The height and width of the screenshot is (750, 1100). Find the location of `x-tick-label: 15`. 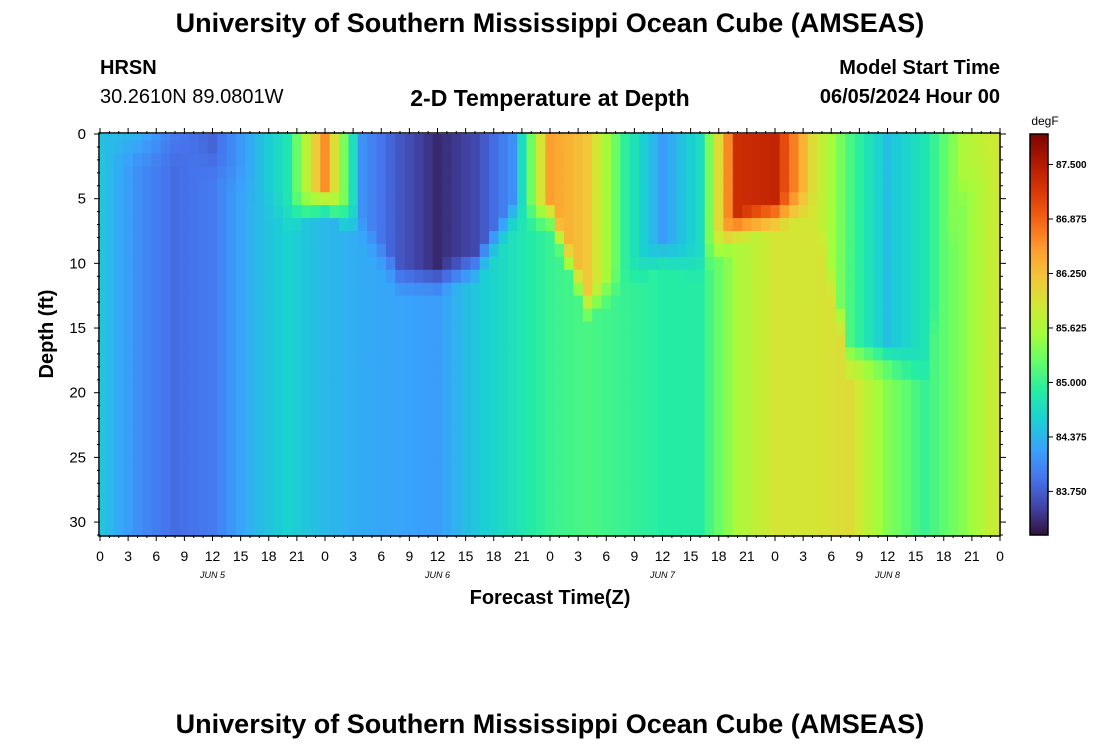

x-tick-label: 15 is located at coordinates (916, 556).